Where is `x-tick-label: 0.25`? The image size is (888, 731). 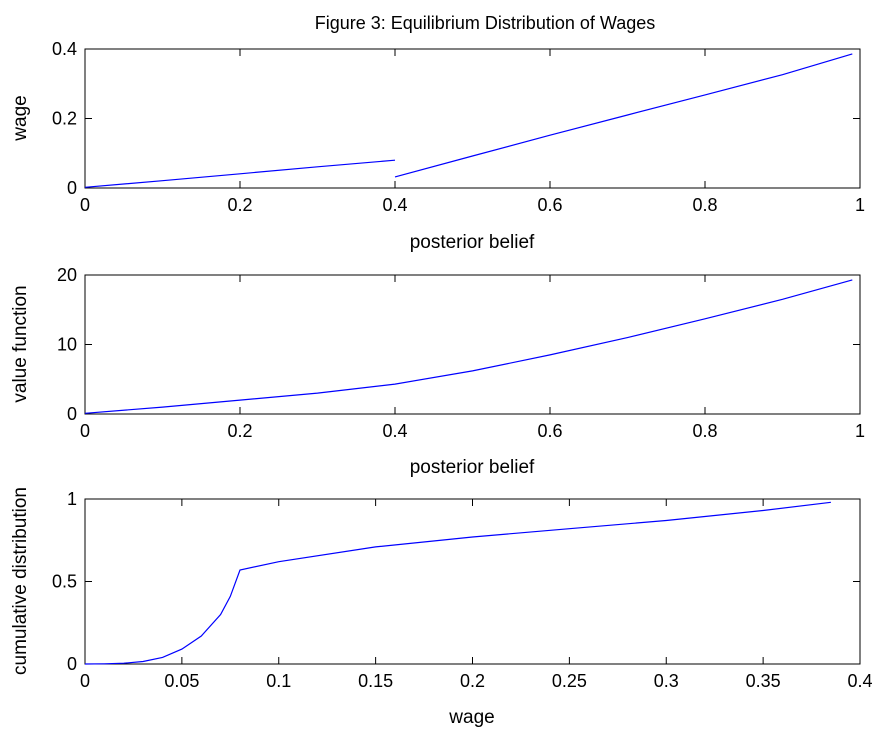
x-tick-label: 0.25 is located at coordinates (569, 681).